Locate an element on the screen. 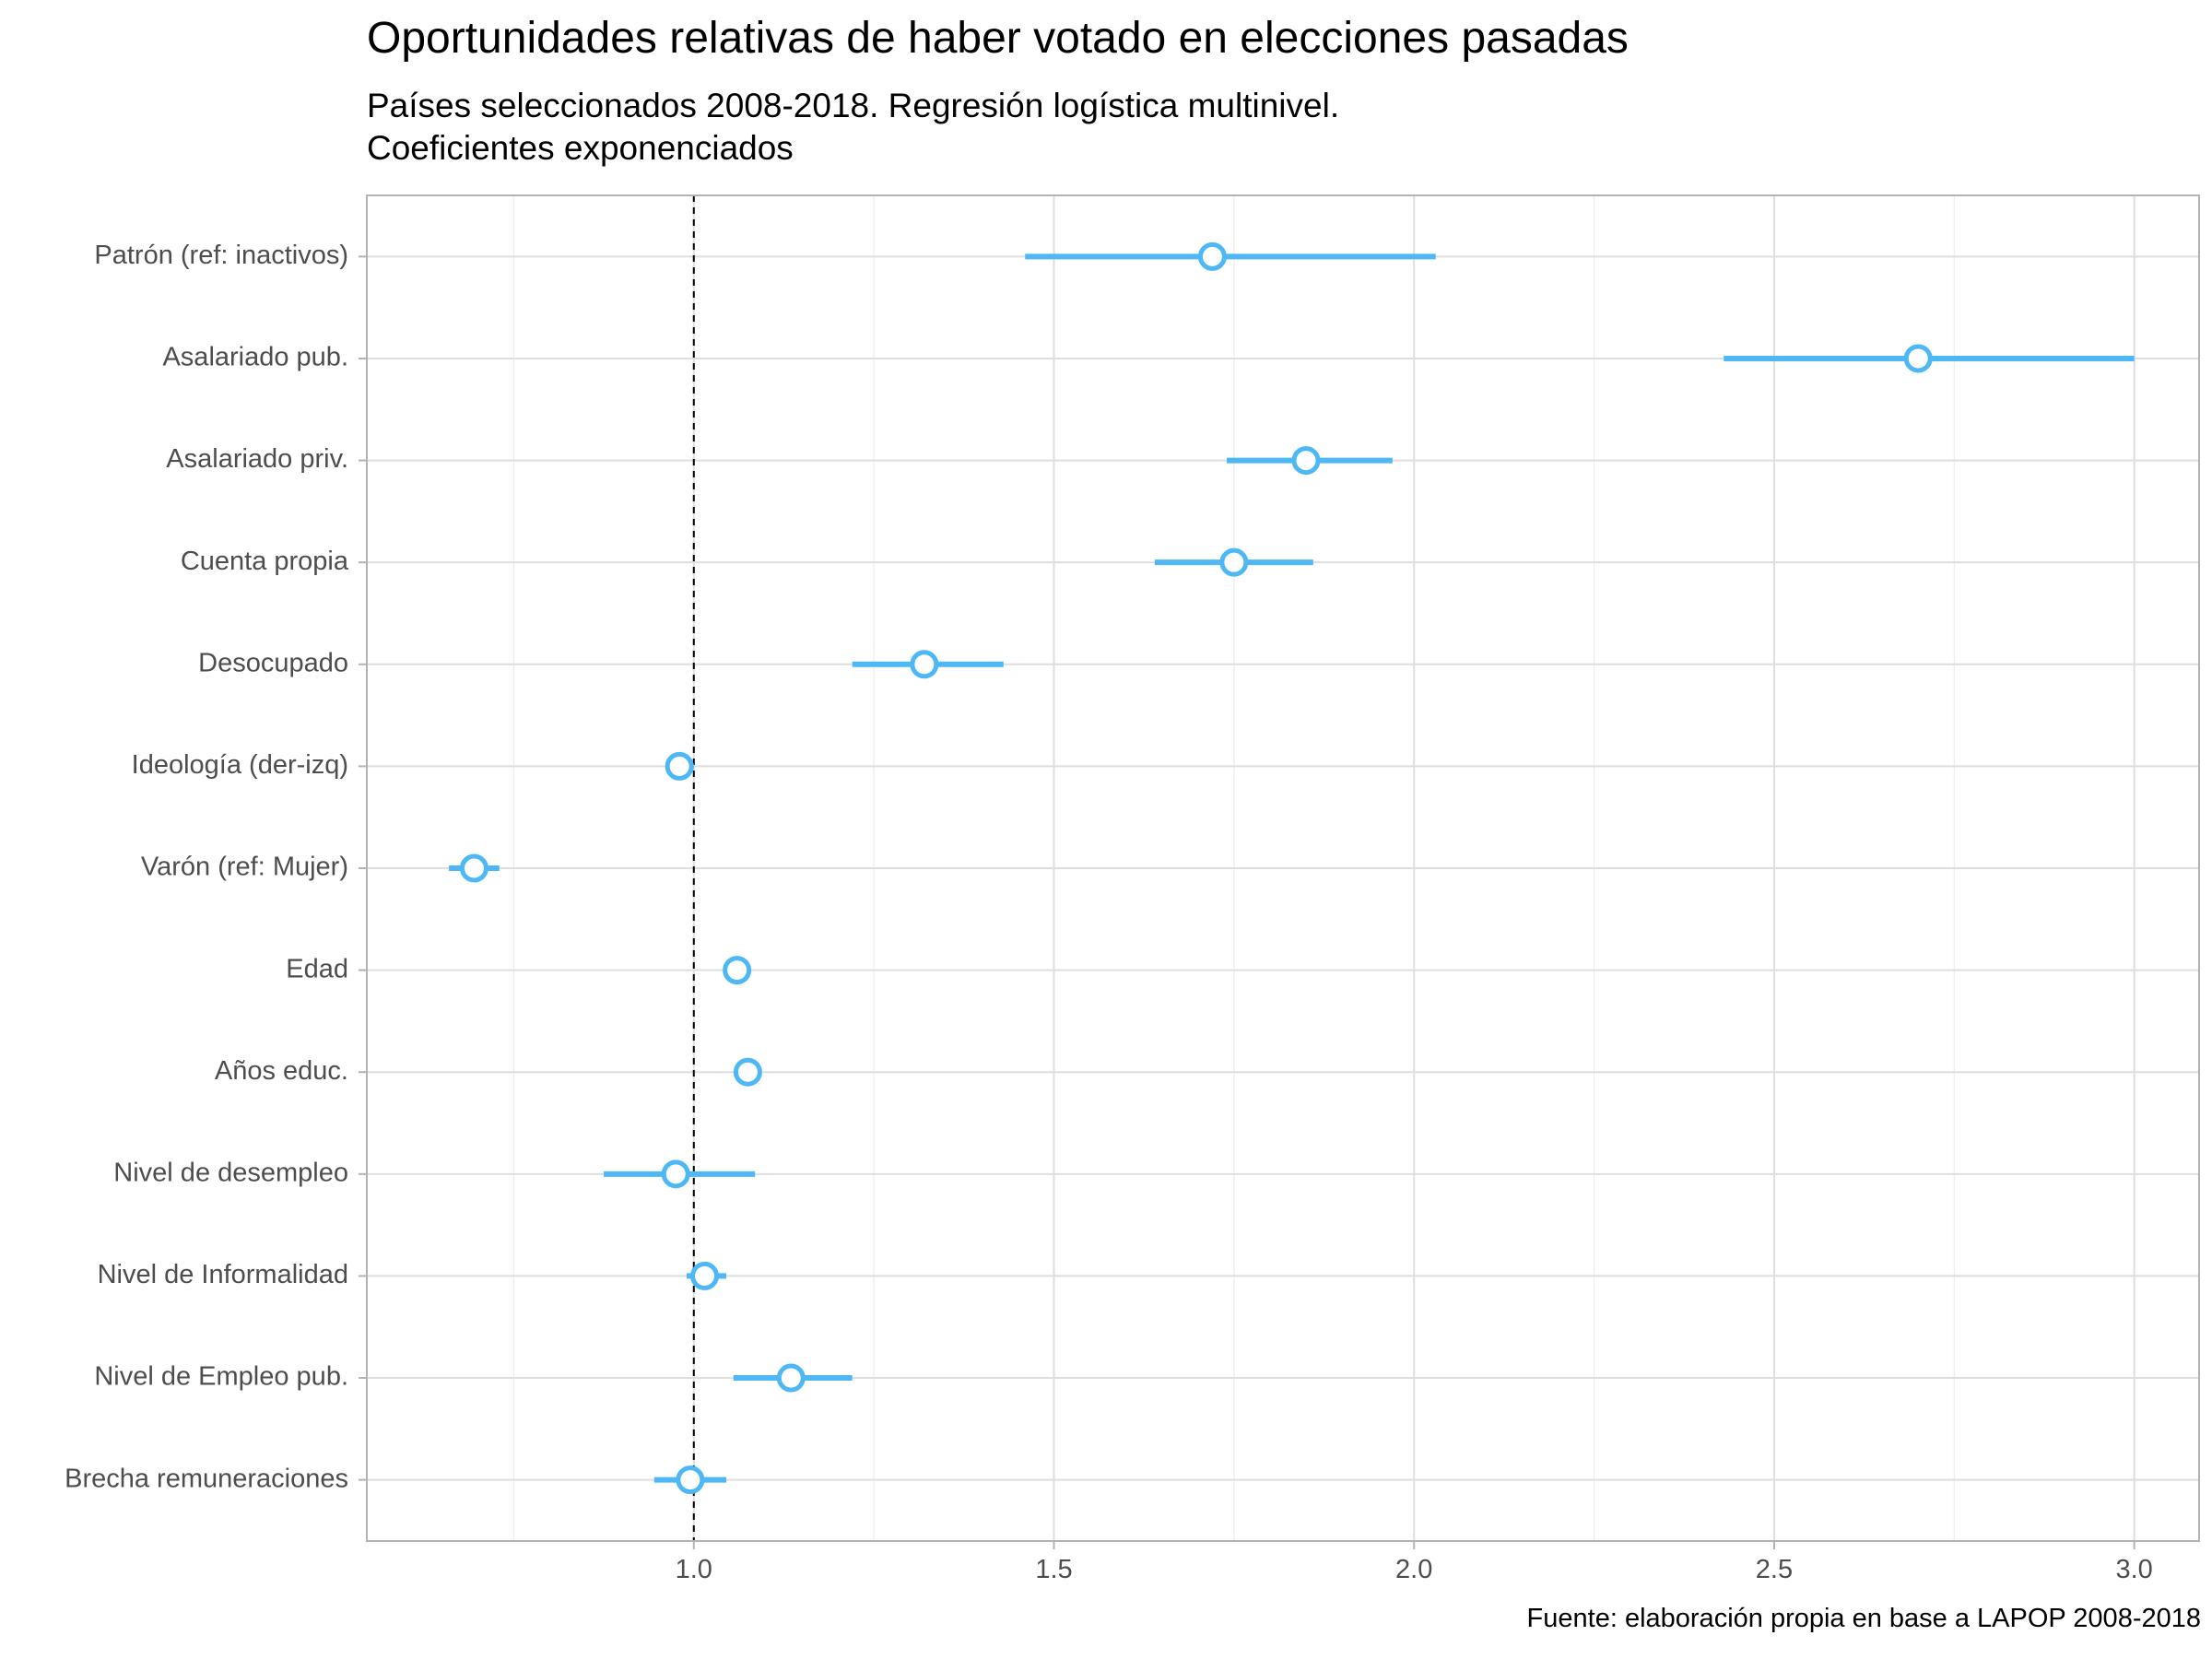 Image resolution: width=2212 pixels, height=1659 pixels. y-axis-label: Desocupado is located at coordinates (273, 662).